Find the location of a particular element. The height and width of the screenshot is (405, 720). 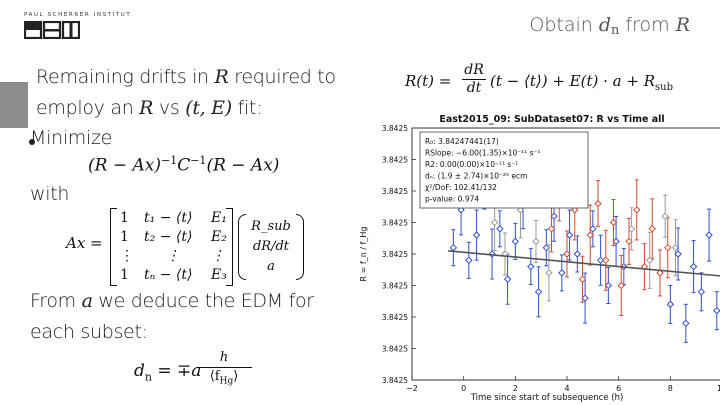

legend-line: dₙ: (1.9 ± 2.74)×10⁻²⁵ ecm is located at coordinates (476, 176).